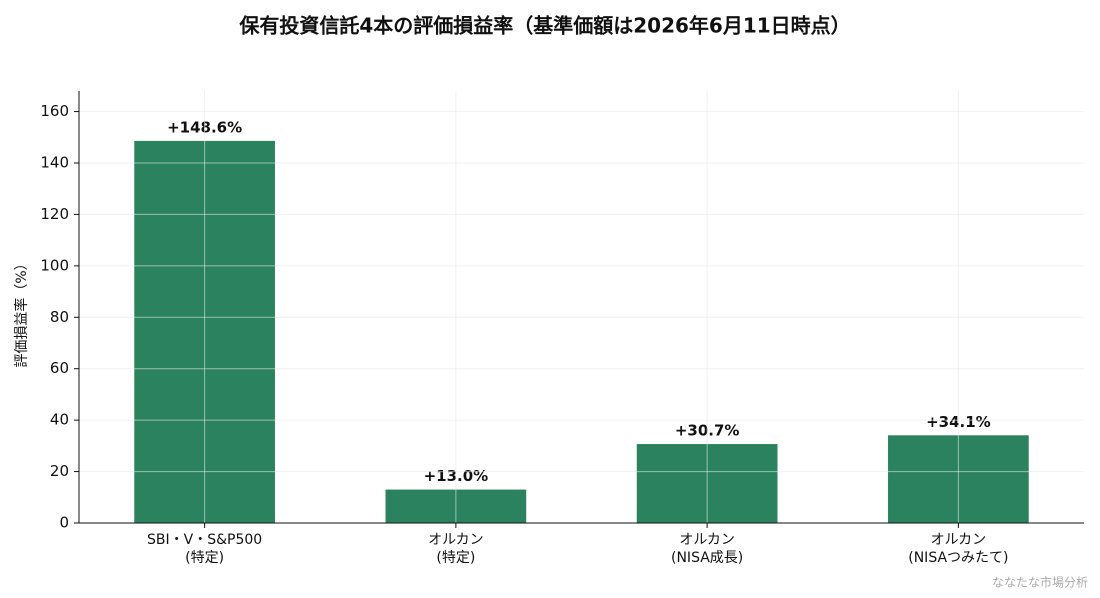 This screenshot has width=1100, height=598. Describe the element at coordinates (59, 471) in the screenshot. I see `y-tick-label: 20` at that location.